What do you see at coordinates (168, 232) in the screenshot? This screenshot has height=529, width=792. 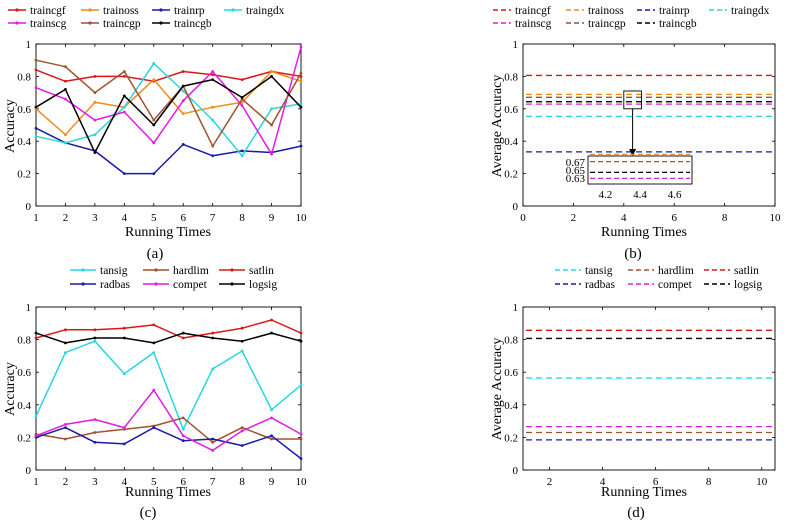 I see `x-axis-label: Running Times` at bounding box center [168, 232].